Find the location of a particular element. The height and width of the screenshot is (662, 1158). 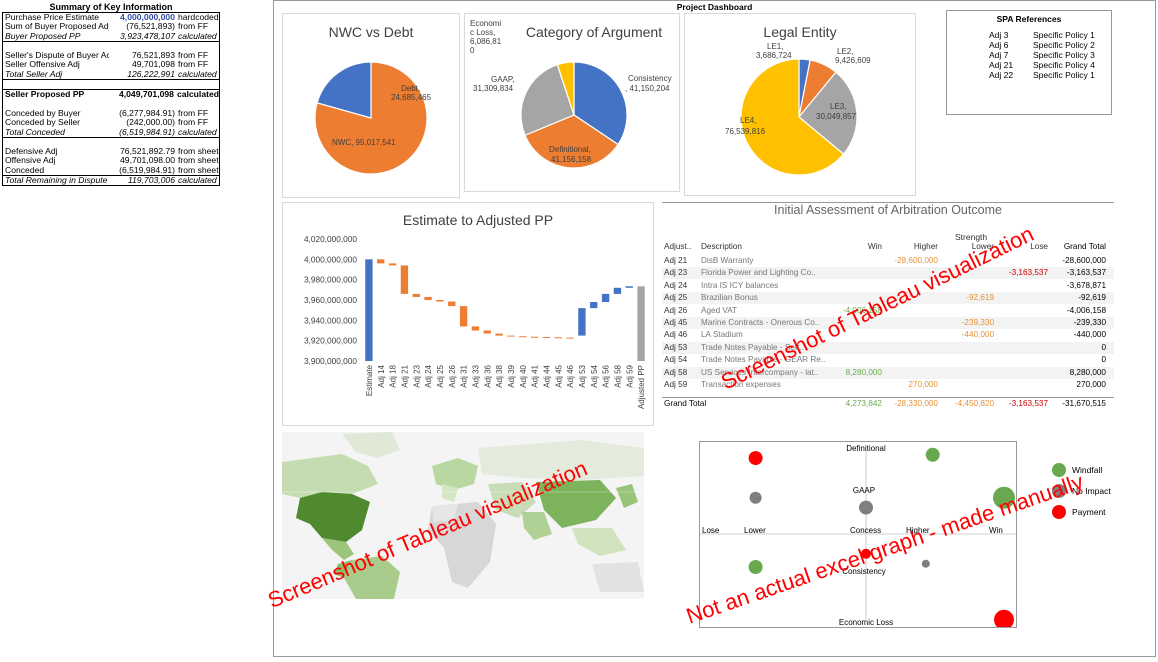

row-adj: Adj 53 is located at coordinates (676, 347).